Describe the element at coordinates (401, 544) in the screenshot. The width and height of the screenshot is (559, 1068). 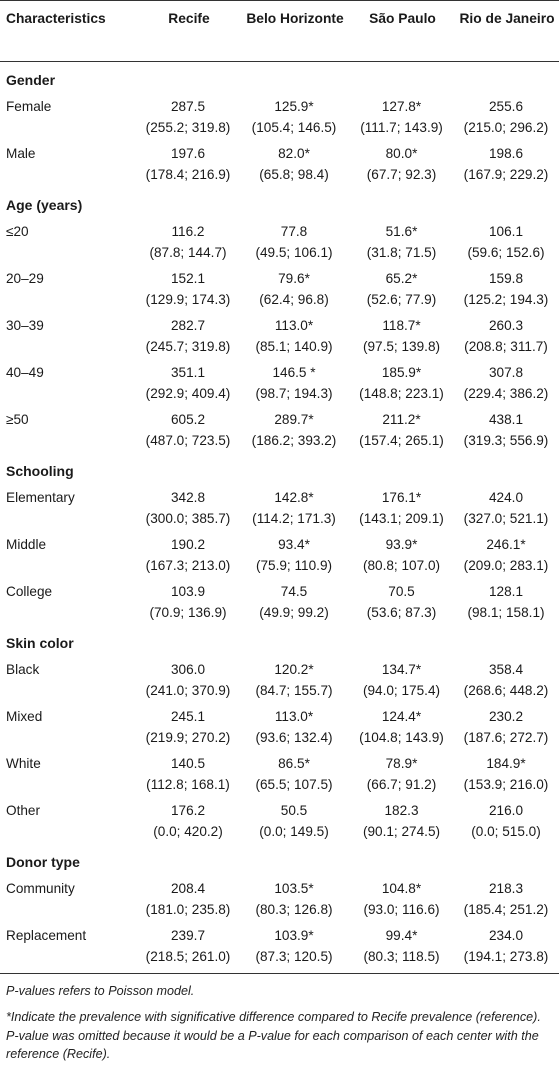
I see `cell-value: 93.9*` at that location.